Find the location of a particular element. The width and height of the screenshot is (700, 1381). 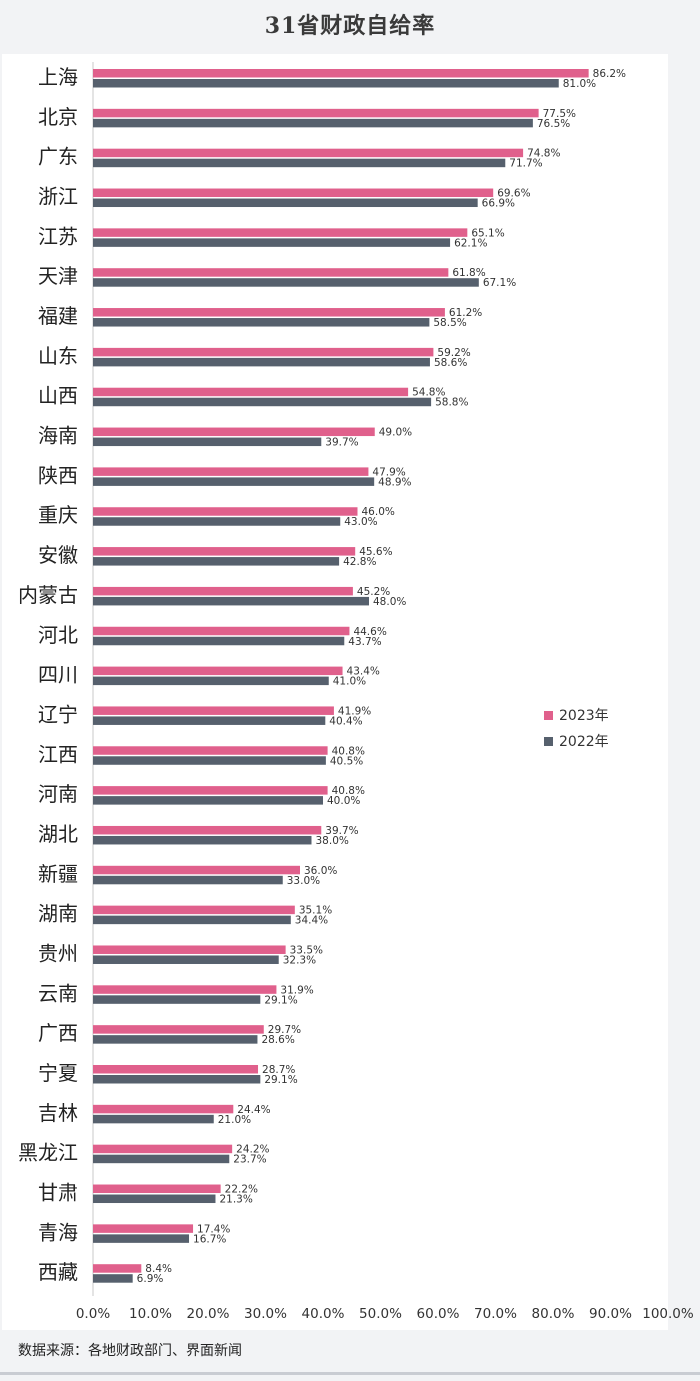

category-label: 北京 is located at coordinates (58, 117).